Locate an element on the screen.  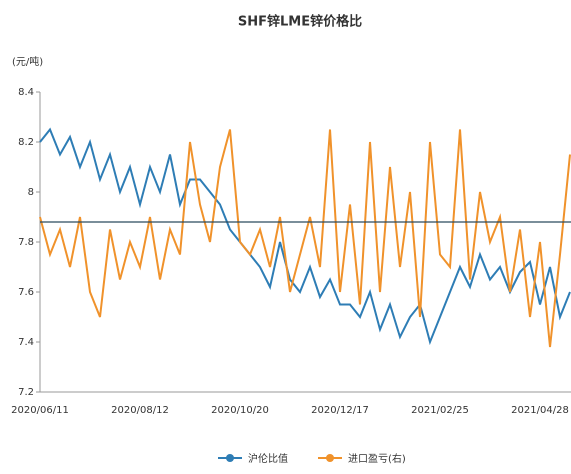
x-tick-label: 2020/12/17 is located at coordinates (340, 410).